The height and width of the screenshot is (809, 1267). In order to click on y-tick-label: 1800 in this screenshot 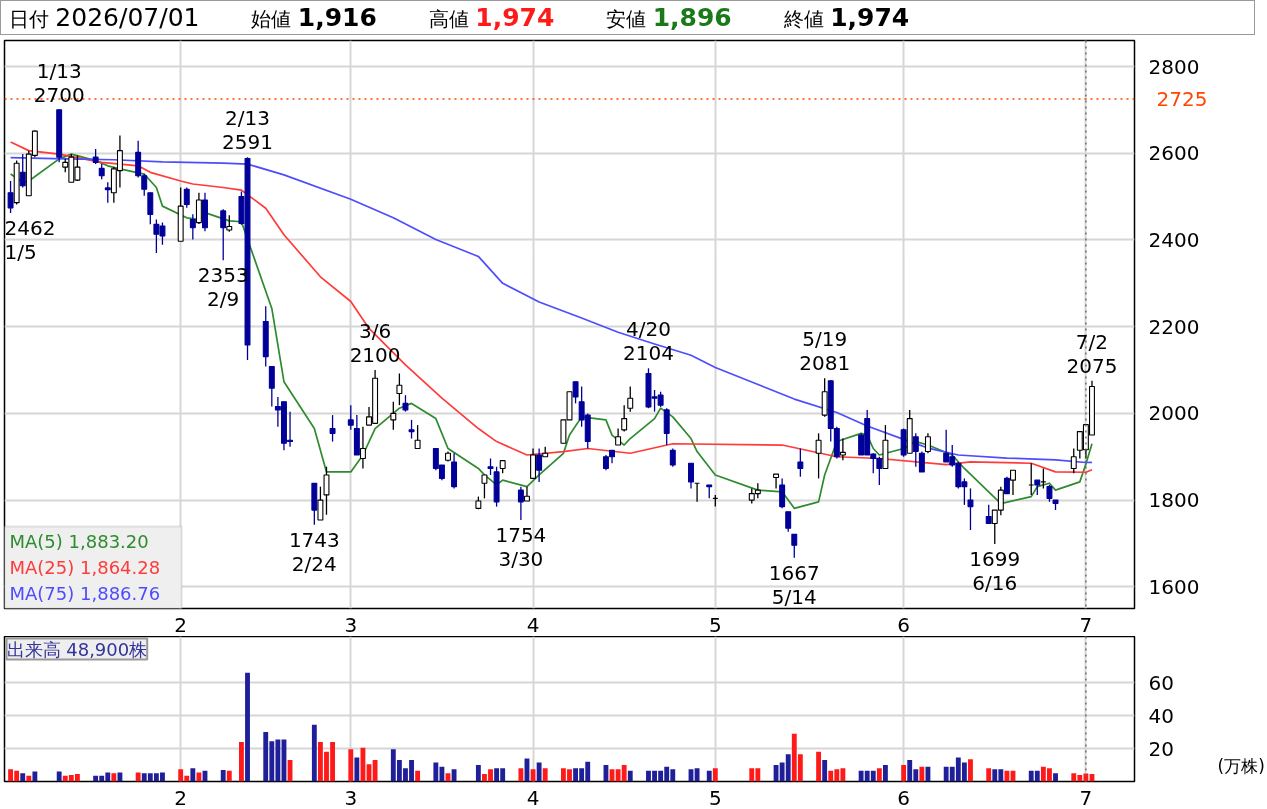, I will do `click(1174, 500)`.